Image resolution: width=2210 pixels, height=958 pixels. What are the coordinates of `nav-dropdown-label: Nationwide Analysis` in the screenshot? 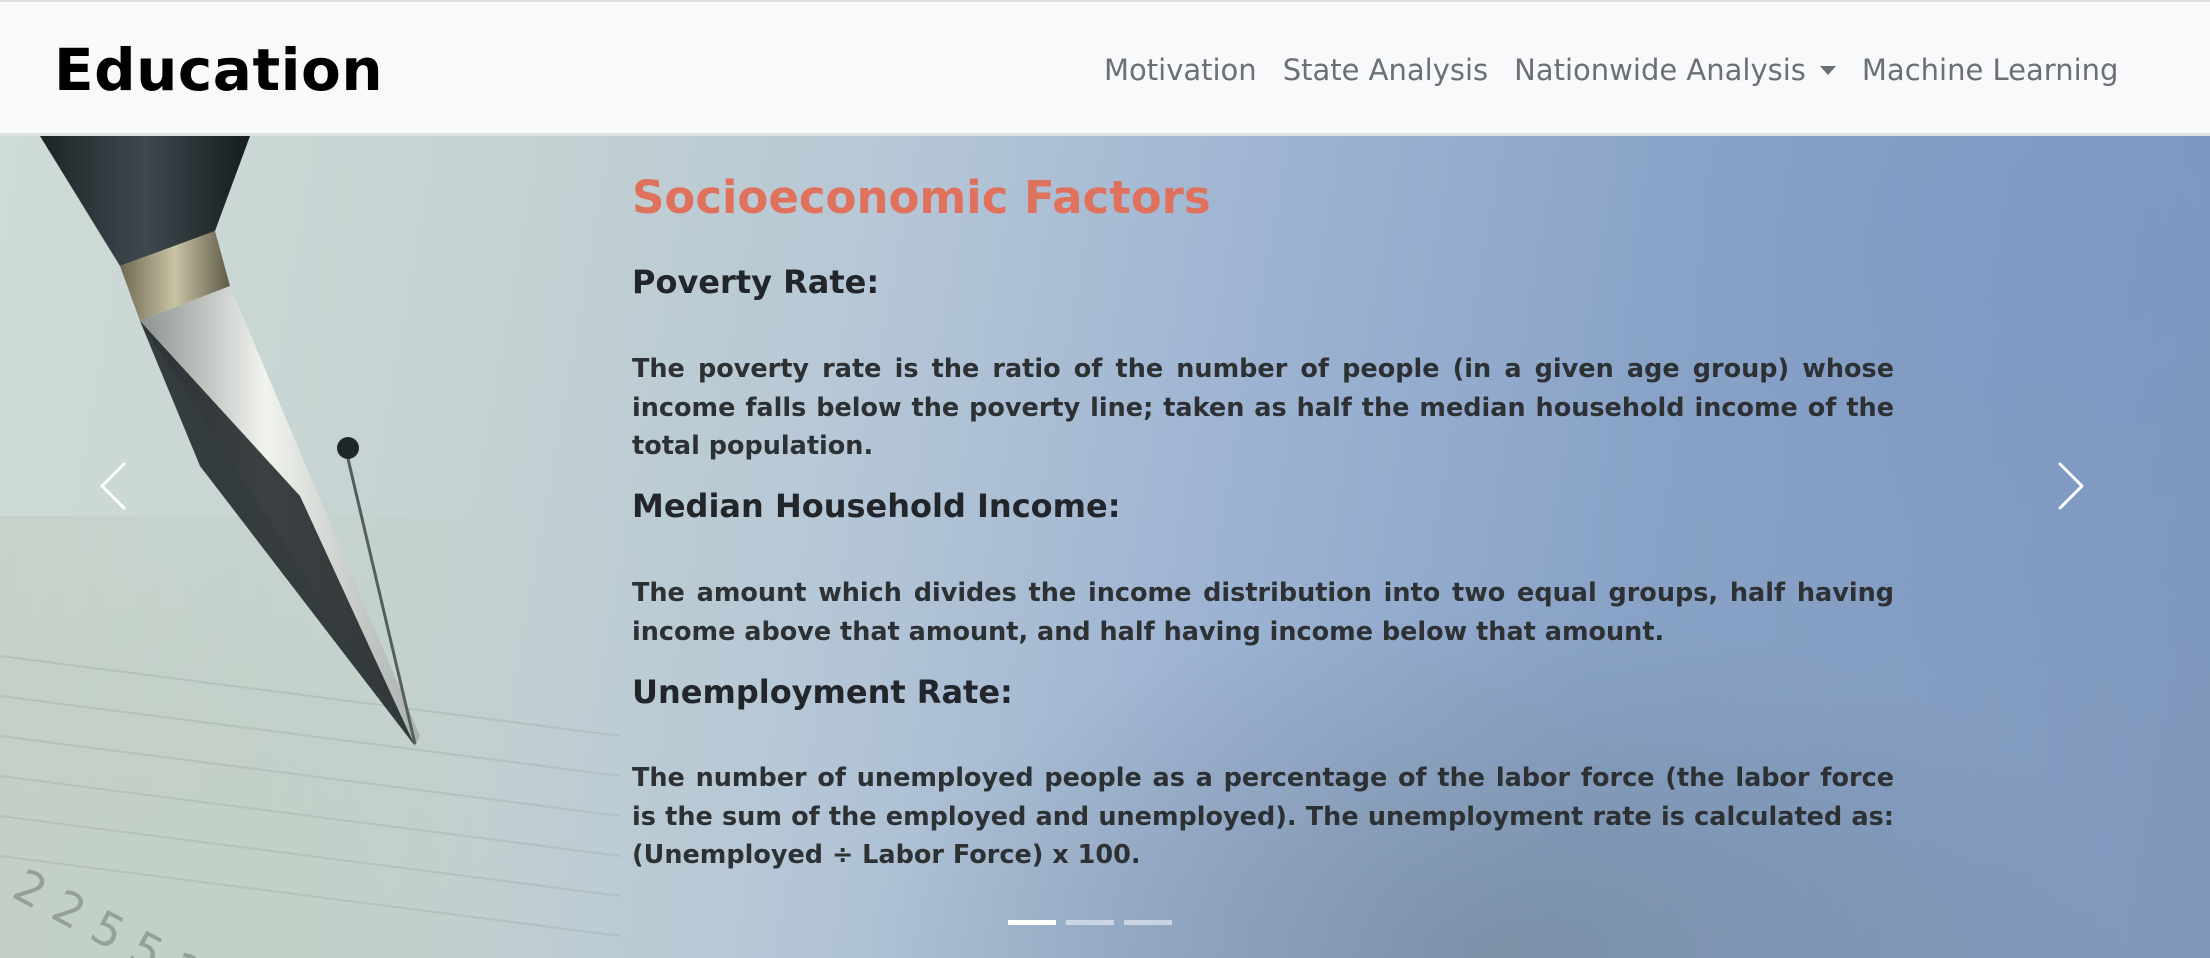 It's located at (1660, 70).